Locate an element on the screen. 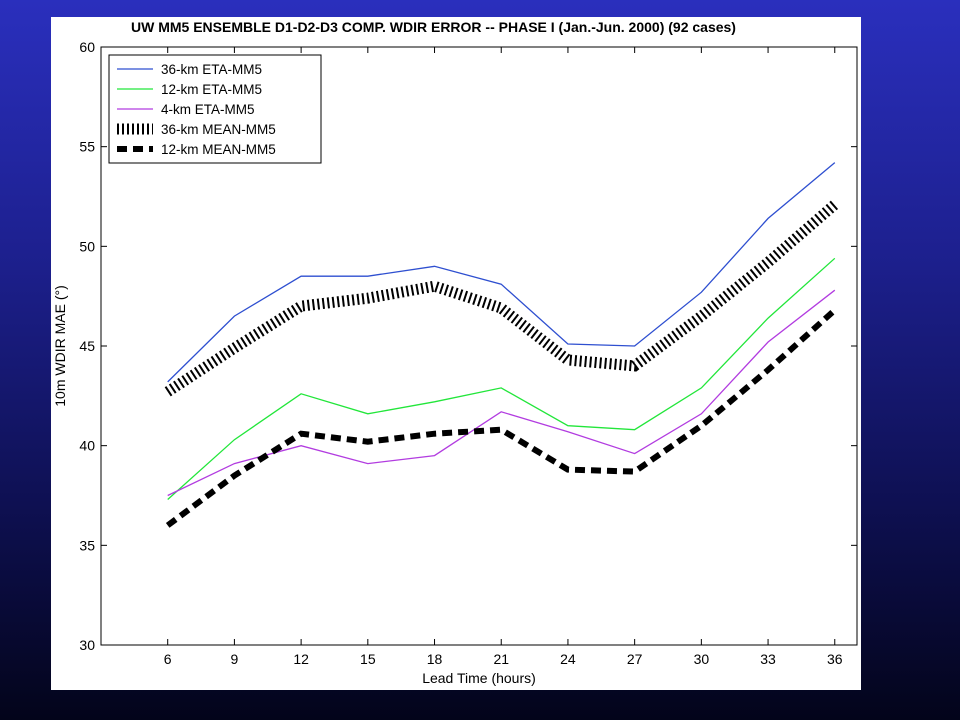 The height and width of the screenshot is (720, 960). x-tick-label: 36 is located at coordinates (835, 659).